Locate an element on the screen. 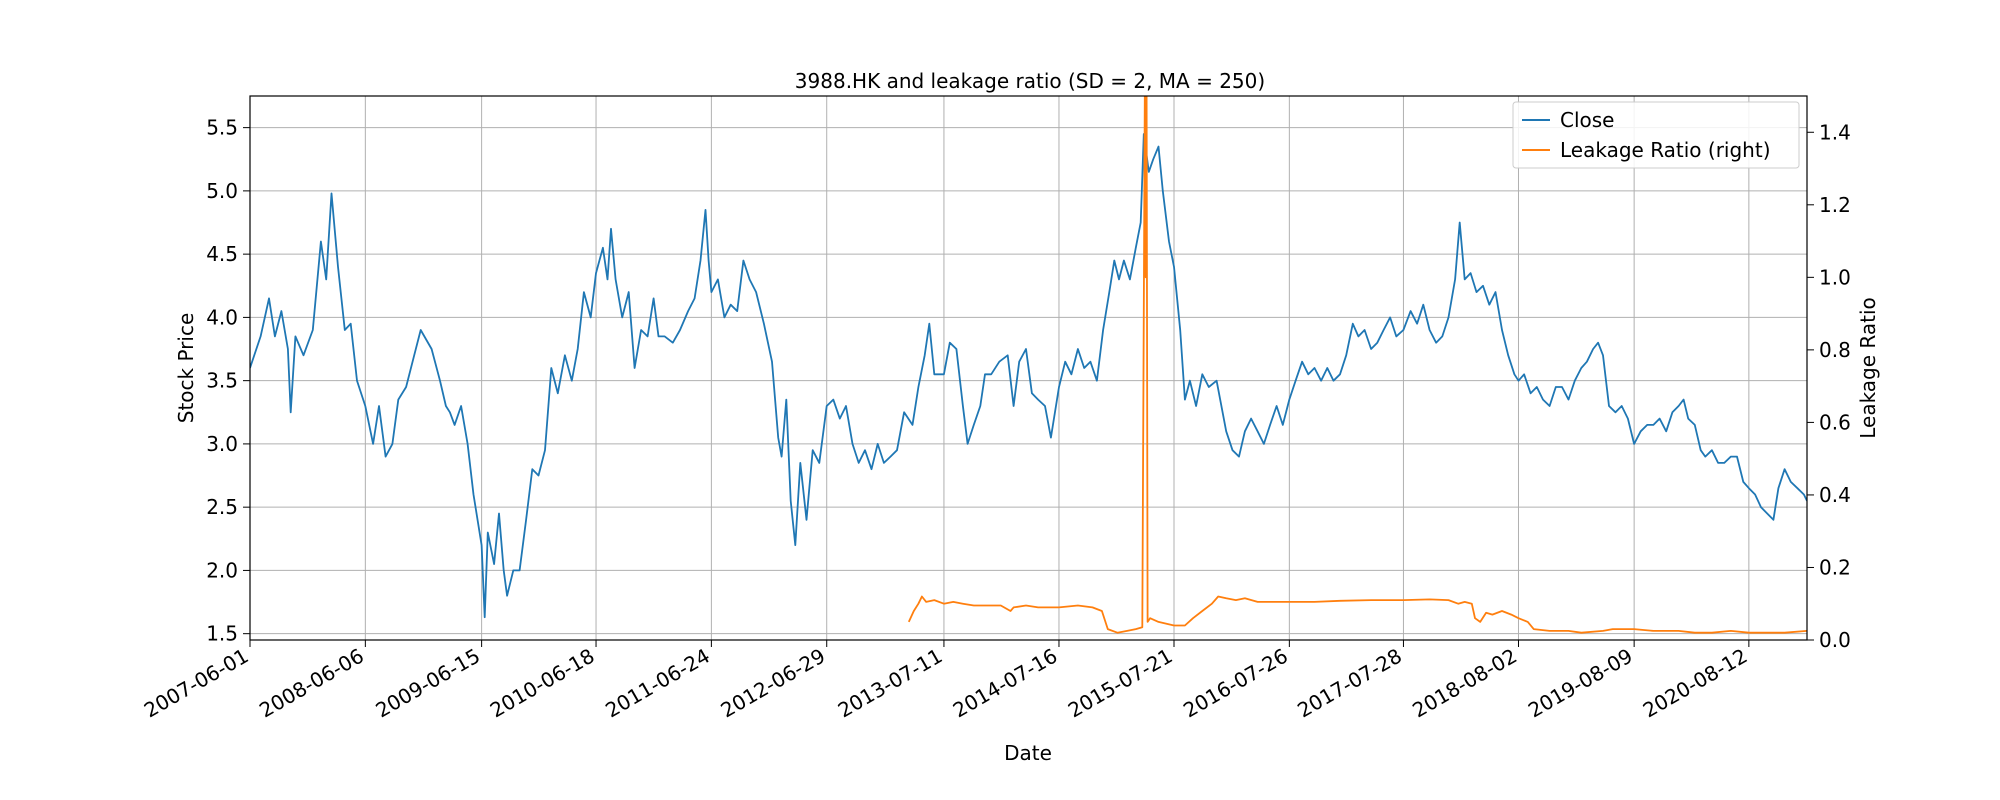 The image size is (2000, 800). y-tick-label: 2.5 is located at coordinates (222, 507).